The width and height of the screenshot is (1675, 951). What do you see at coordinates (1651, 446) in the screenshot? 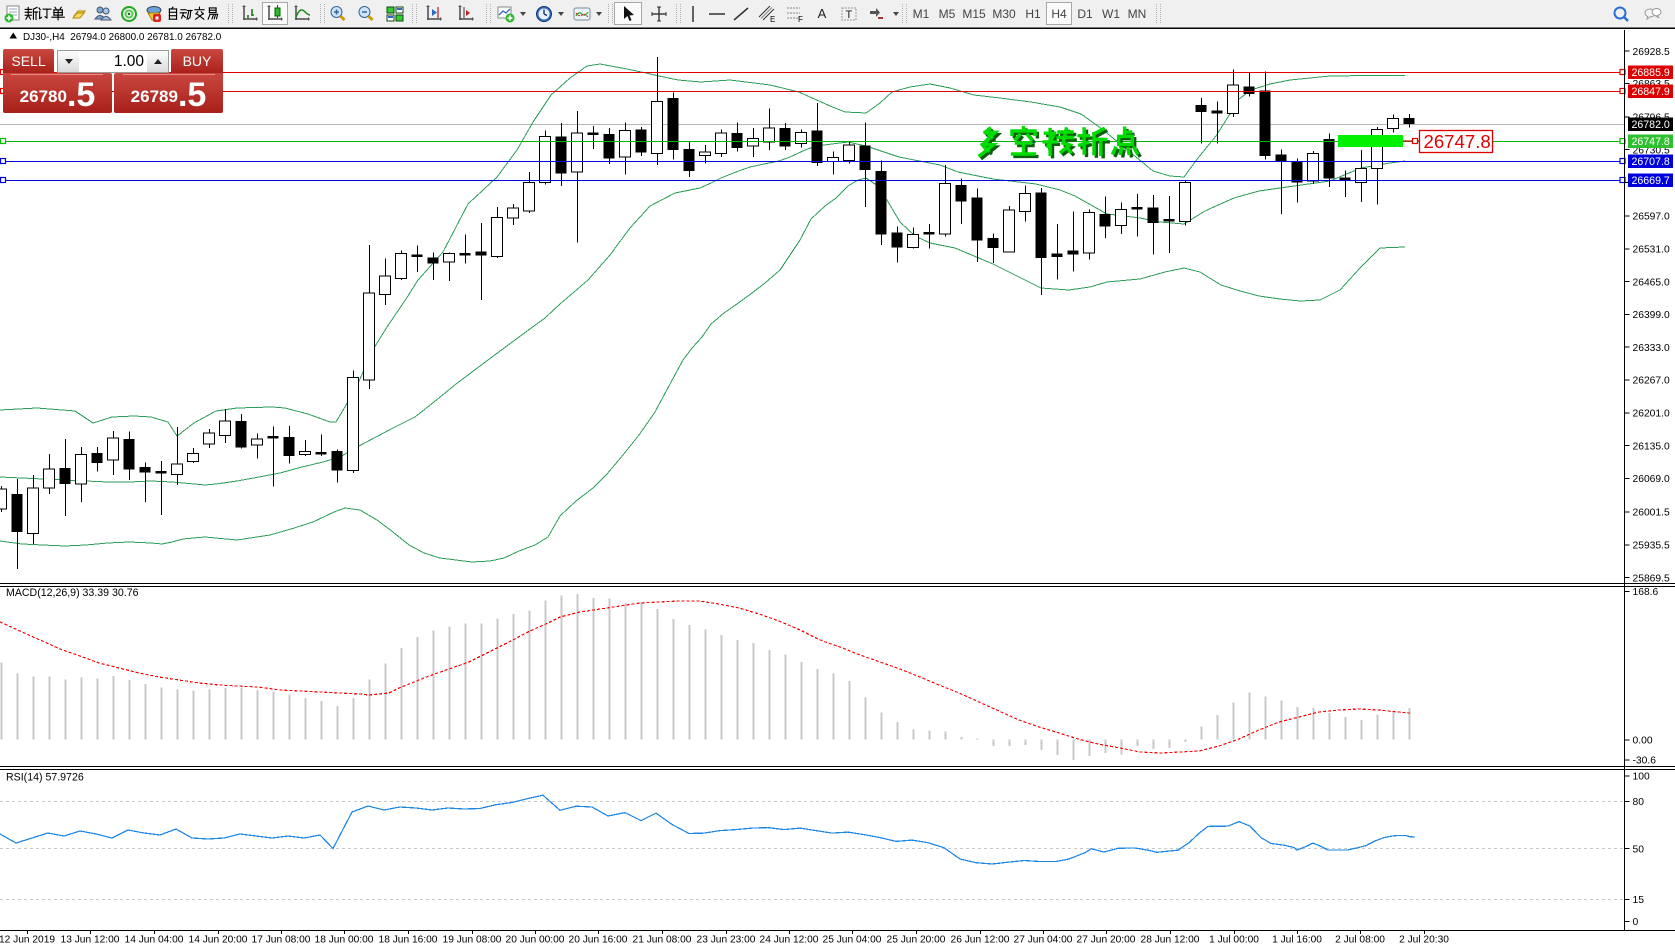
I see `svg-text: 26135.0` at bounding box center [1651, 446].